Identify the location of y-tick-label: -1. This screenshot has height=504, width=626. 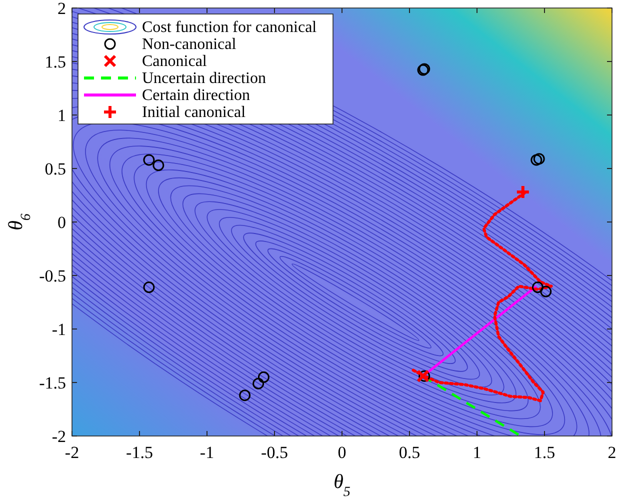
(59, 329).